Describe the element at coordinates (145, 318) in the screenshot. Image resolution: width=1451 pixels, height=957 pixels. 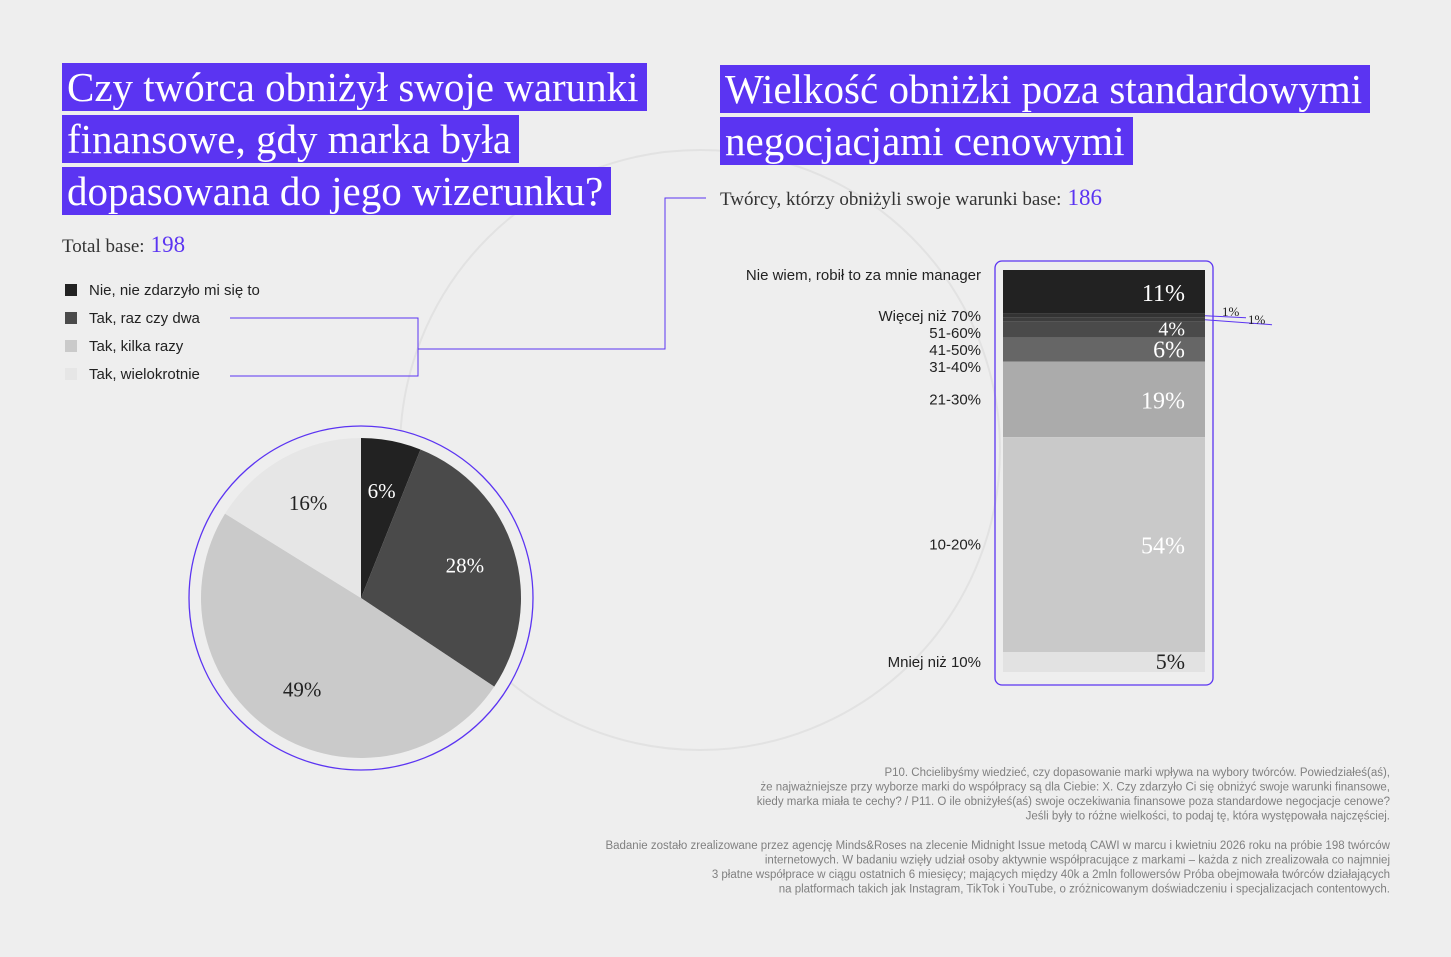
I see `legend-label: Tak, raz czy dwa` at that location.